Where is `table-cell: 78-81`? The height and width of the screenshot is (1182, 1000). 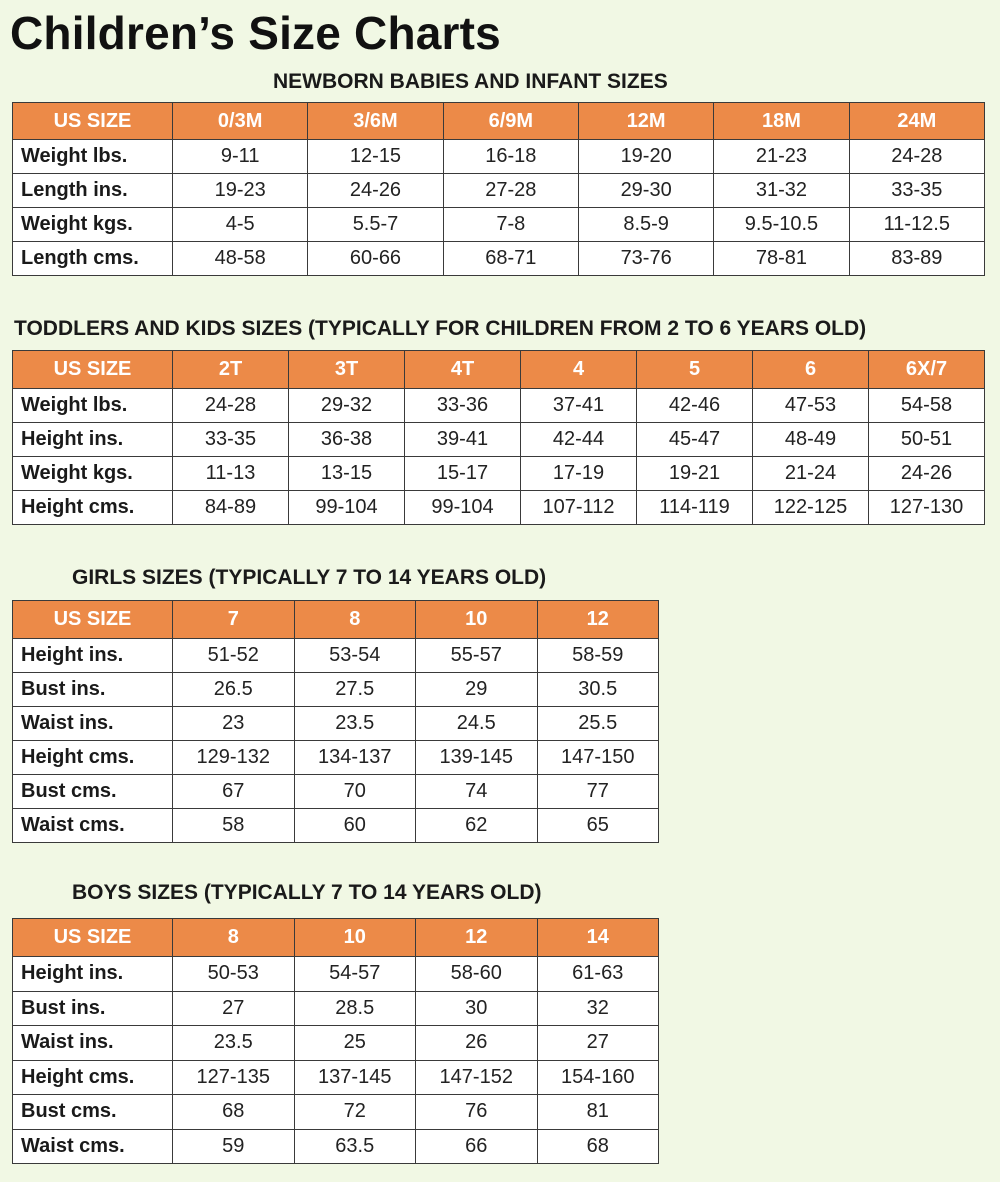
table-cell: 78-81 is located at coordinates (781, 258).